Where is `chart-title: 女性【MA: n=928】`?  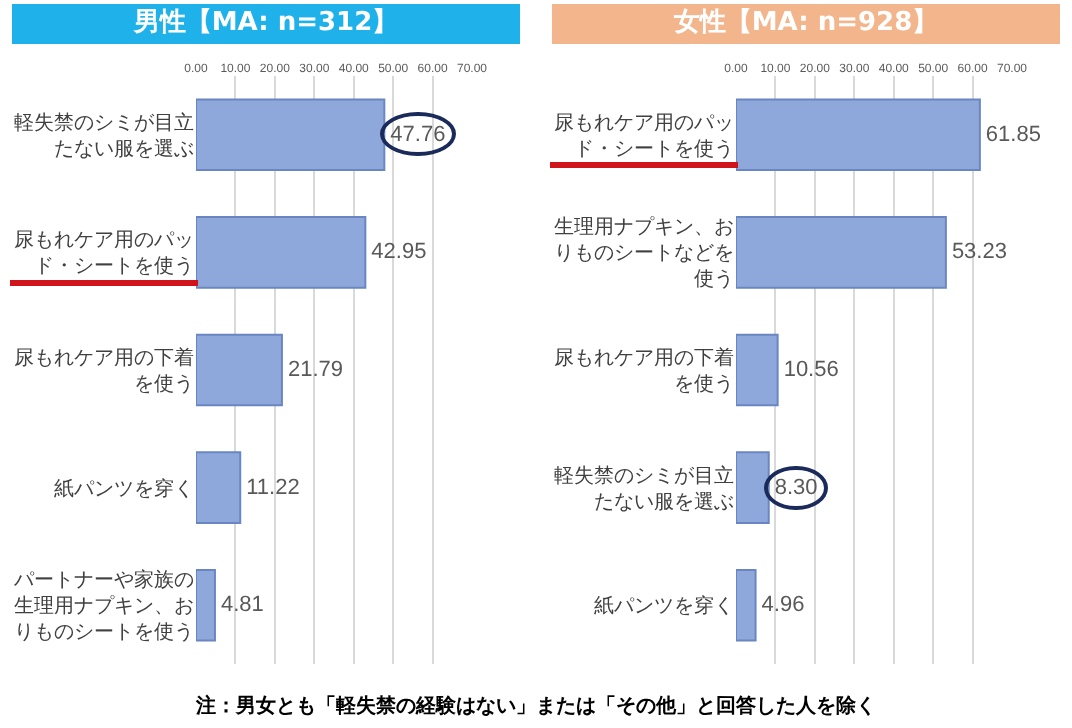
chart-title: 女性【MA: n=928】 is located at coordinates (806, 24).